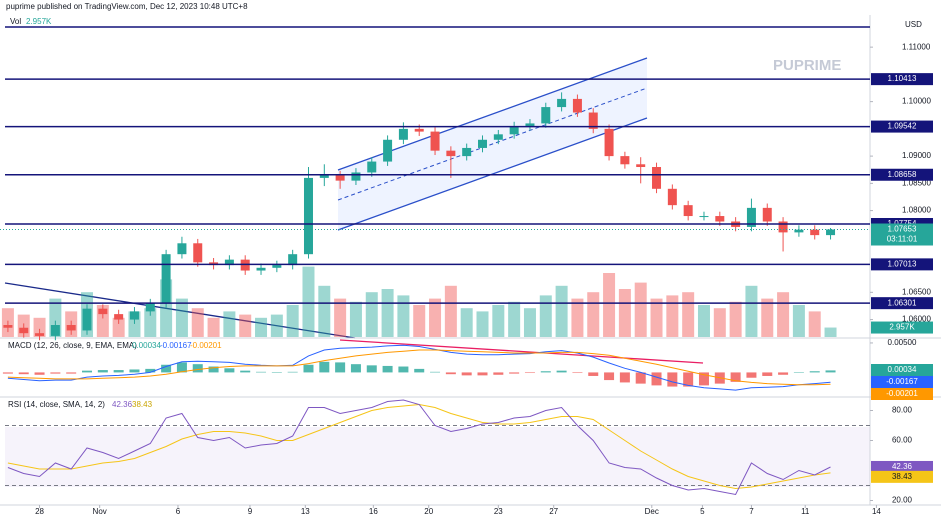  Describe the element at coordinates (492, 144) in the screenshot. I see `channel-mid` at that location.